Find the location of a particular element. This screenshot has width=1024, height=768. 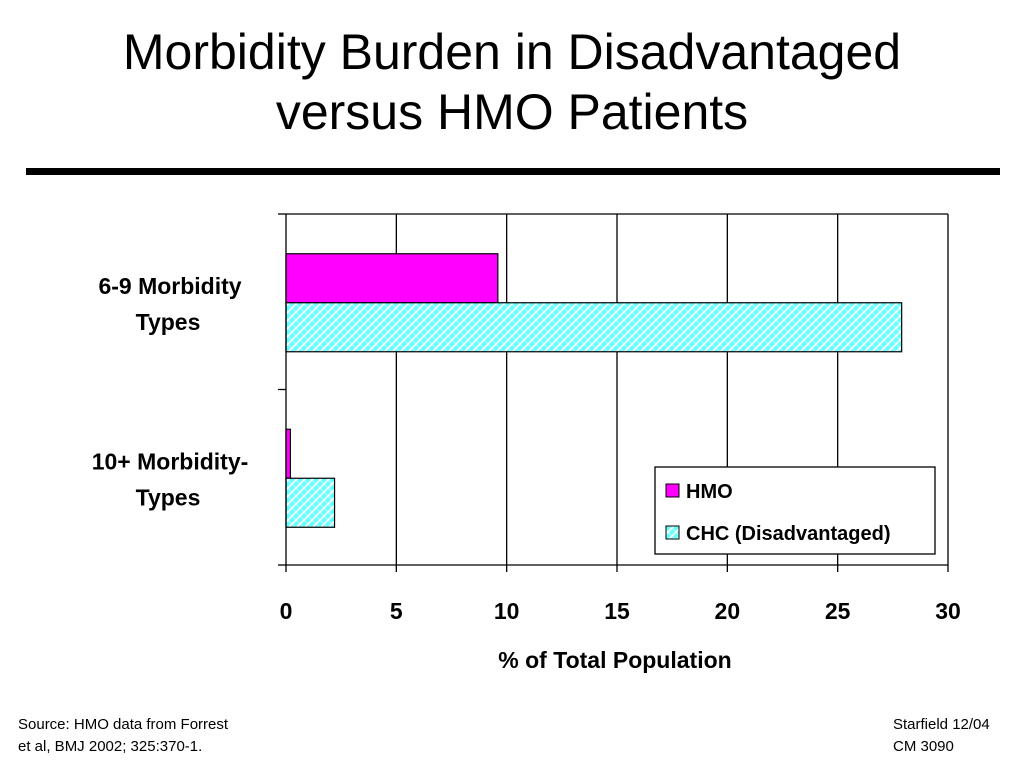

credit-line-1: Starfield 12/04 is located at coordinates (941, 724).